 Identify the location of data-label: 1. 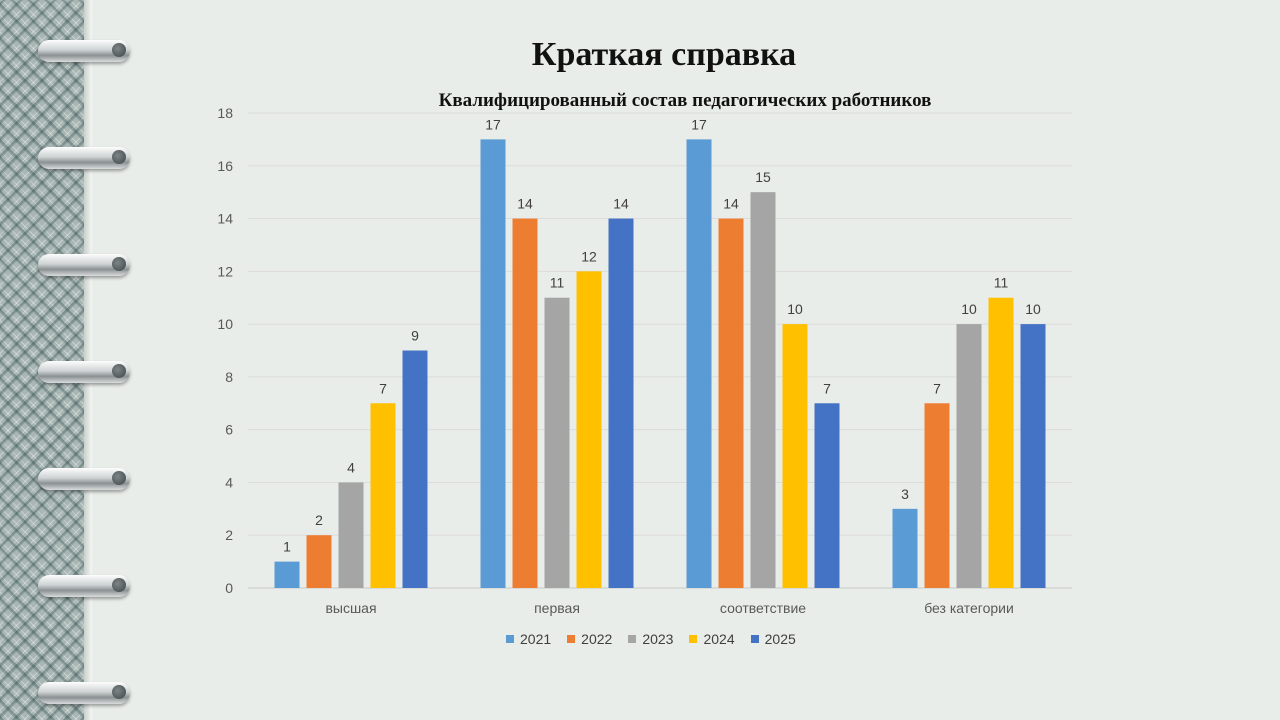
(287, 547).